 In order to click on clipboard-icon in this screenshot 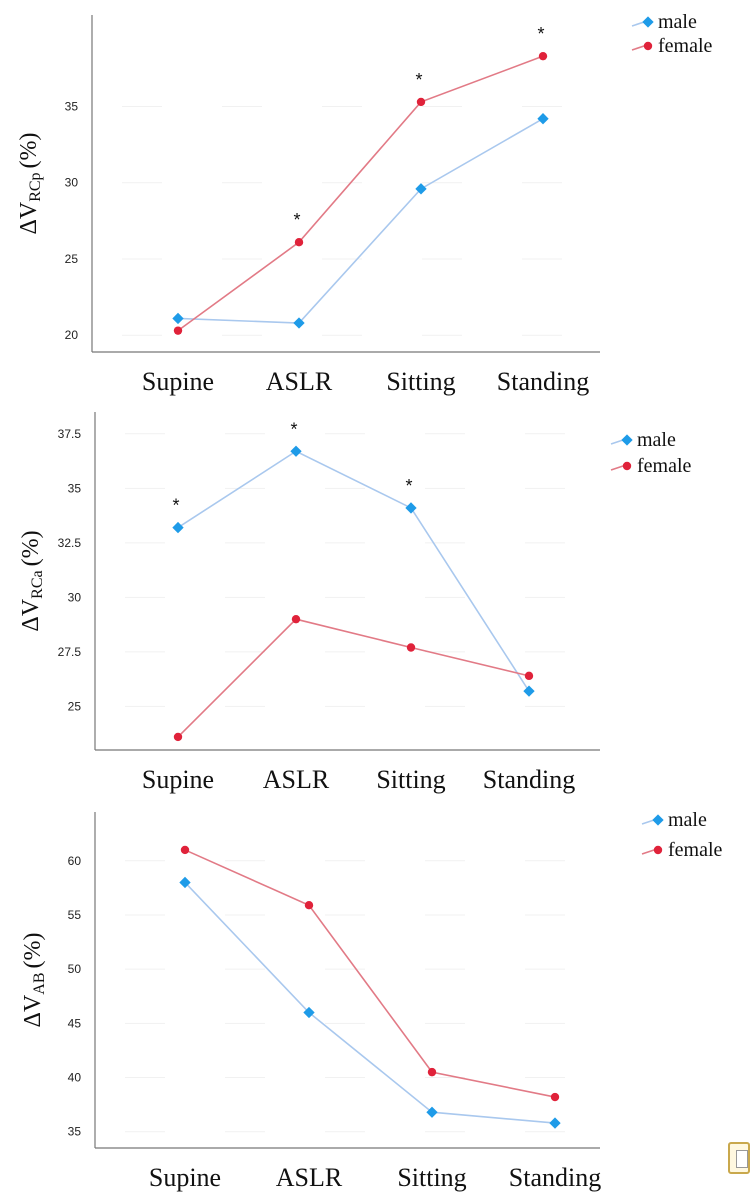, I will do `click(739, 1158)`.